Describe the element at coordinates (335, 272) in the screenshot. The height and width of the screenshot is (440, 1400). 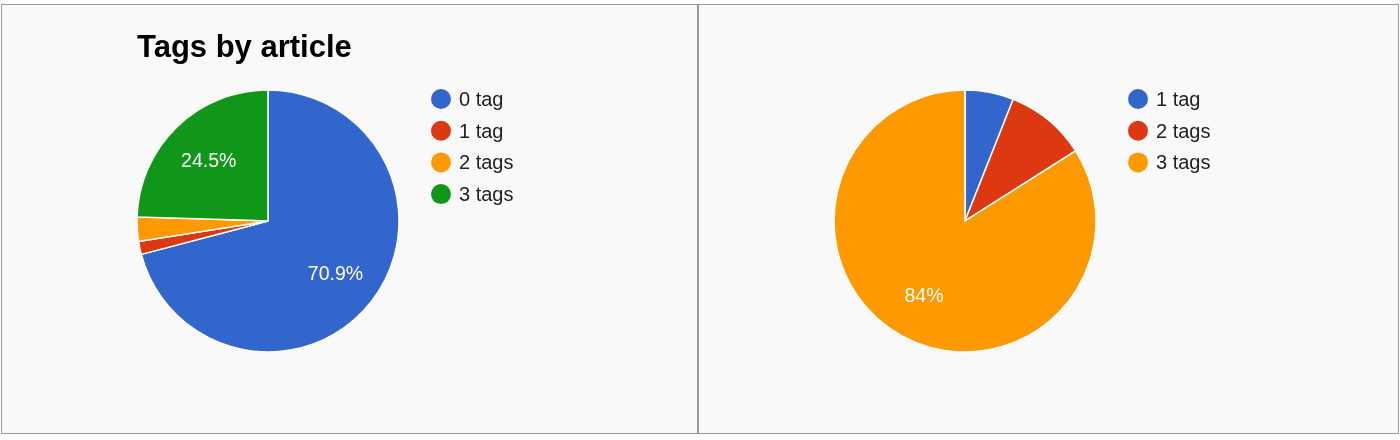
I see `data-label: 70.9%` at that location.